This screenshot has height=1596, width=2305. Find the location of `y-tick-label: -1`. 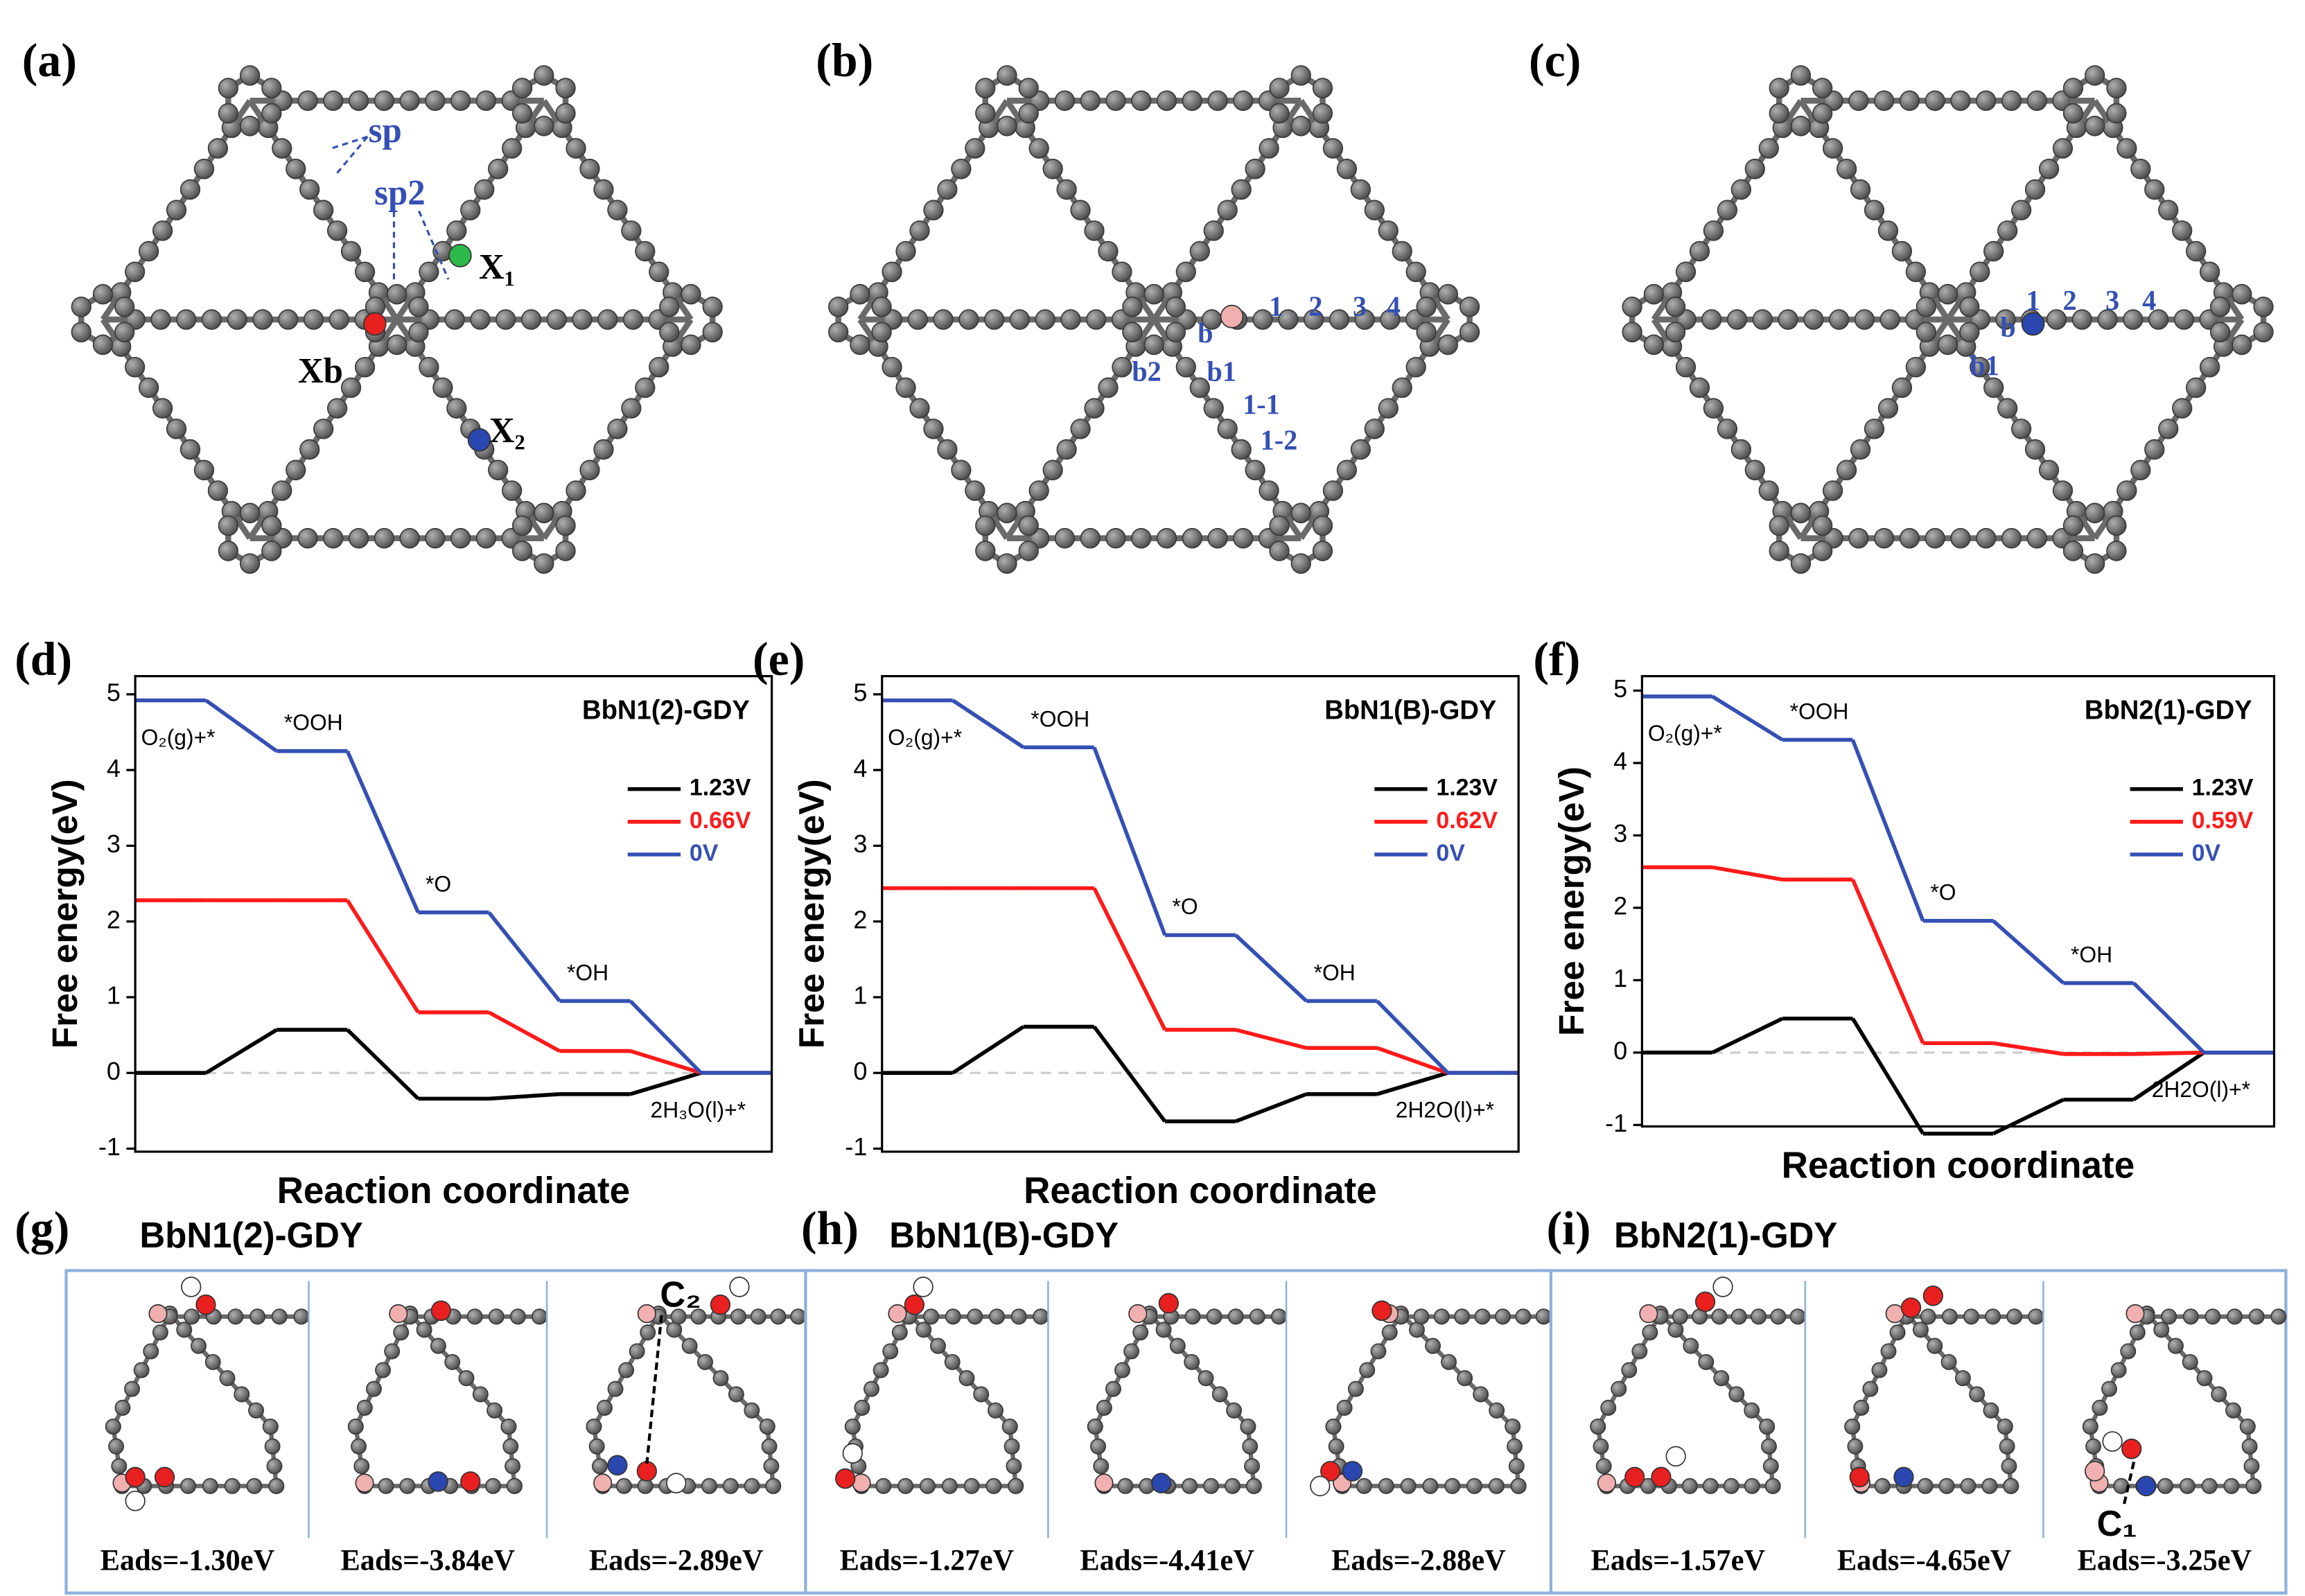

y-tick-label: -1 is located at coordinates (109, 1146).